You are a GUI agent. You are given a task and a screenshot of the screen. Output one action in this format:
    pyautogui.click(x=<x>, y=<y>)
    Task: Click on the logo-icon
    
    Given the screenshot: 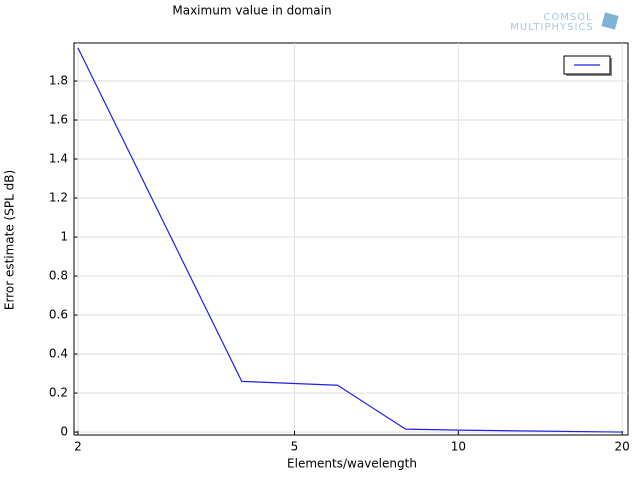 What is the action you would take?
    pyautogui.click(x=610, y=21)
    